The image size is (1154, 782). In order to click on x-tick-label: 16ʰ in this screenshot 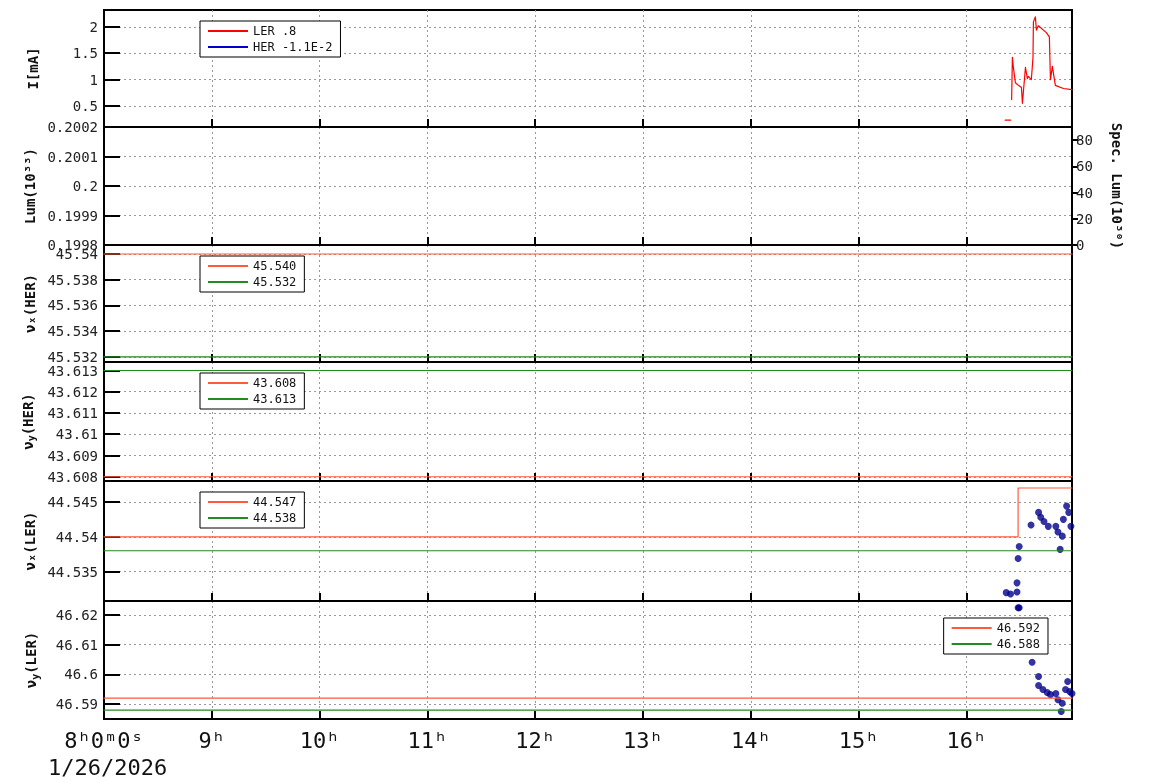, I will do `click(966, 740)`.